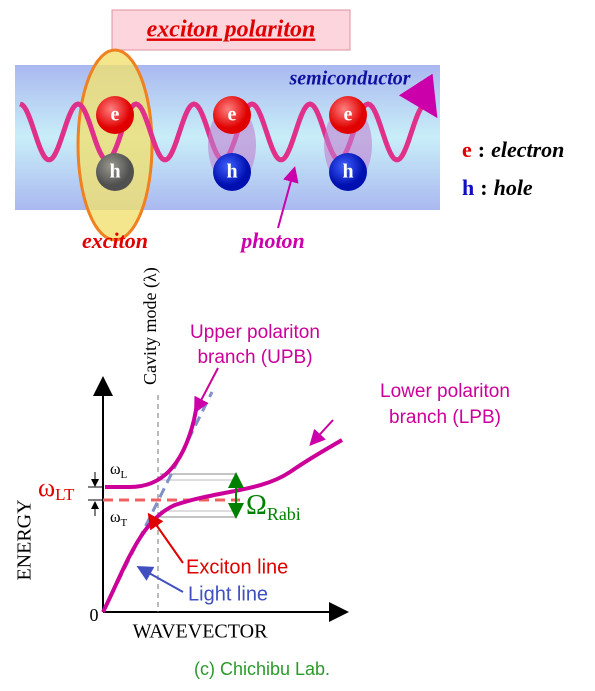  I want to click on rabi-label: ΩRabi, so click(273, 507).